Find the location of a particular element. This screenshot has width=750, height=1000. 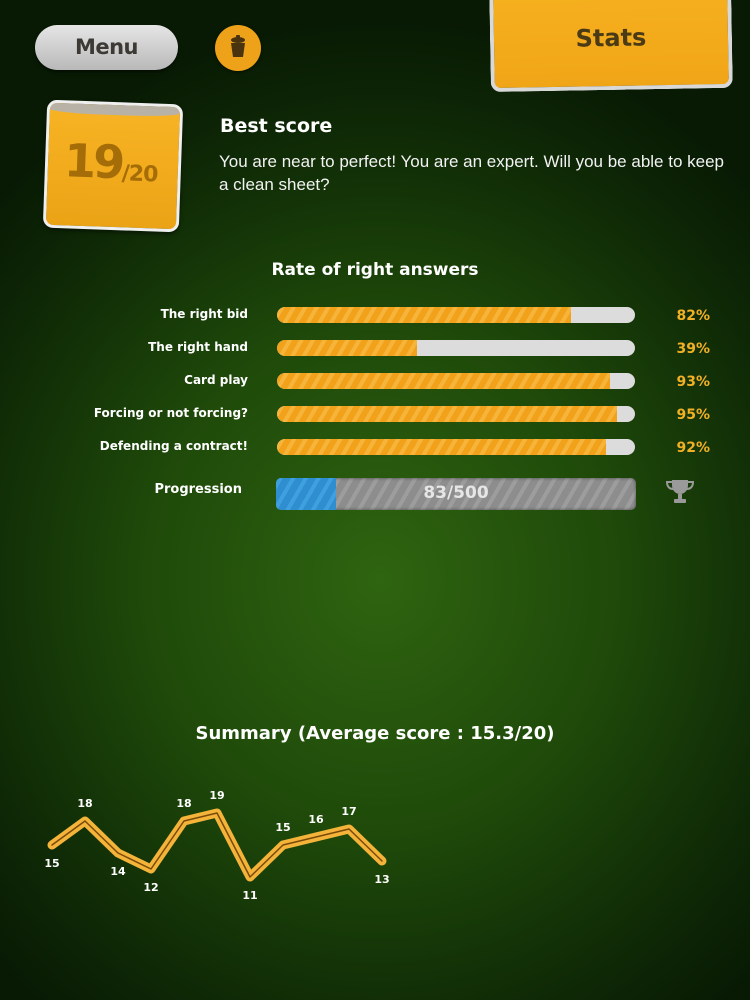

rate-label: Card play is located at coordinates (216, 380).